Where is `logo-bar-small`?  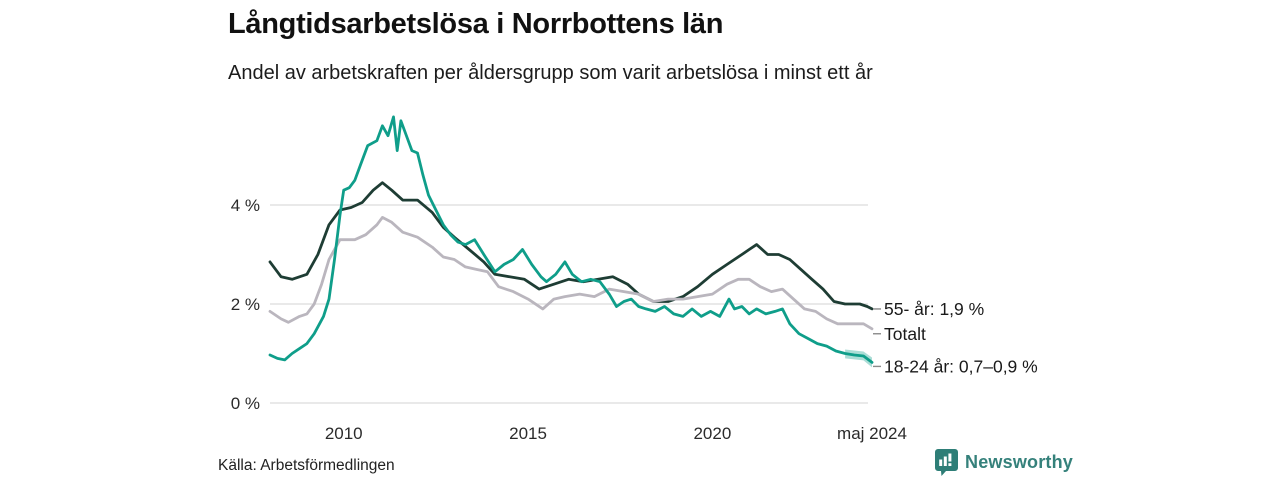 logo-bar-small is located at coordinates (941, 462).